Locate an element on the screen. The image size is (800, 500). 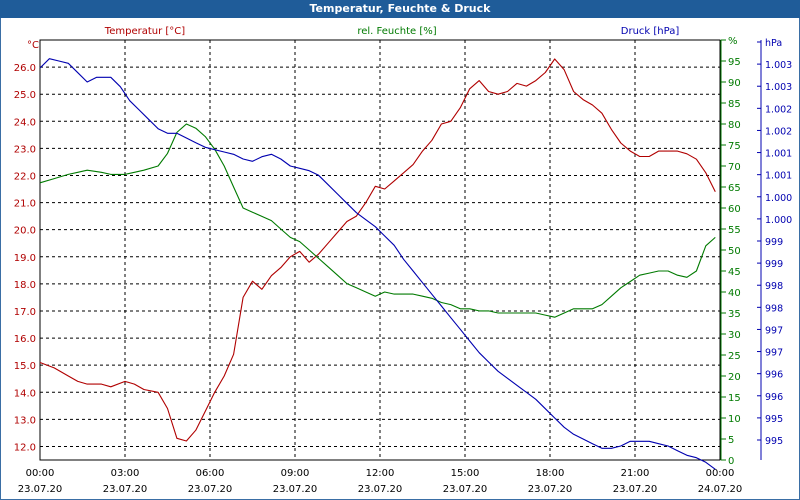
humidity-tick: 55 is located at coordinates (734, 230).